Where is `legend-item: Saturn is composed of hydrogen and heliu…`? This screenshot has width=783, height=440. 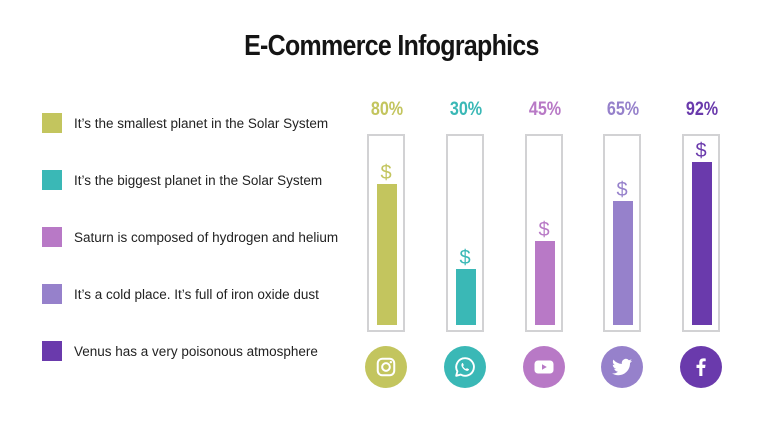
legend-item: Saturn is composed of hydrogen and heliu… is located at coordinates (190, 237).